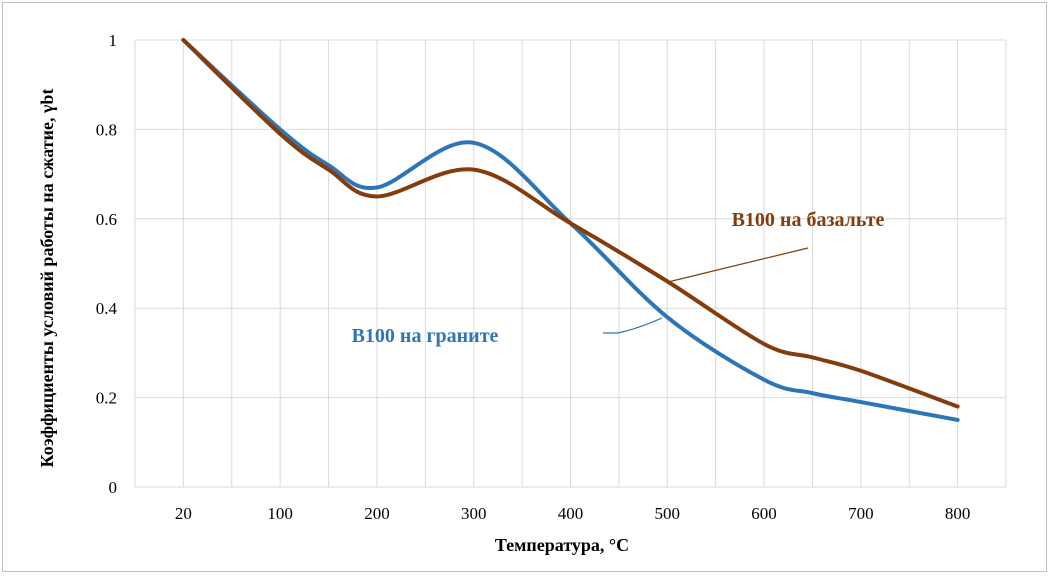  What do you see at coordinates (808, 220) in the screenshot?
I see `series-label-basalt: В100 на базальте` at bounding box center [808, 220].